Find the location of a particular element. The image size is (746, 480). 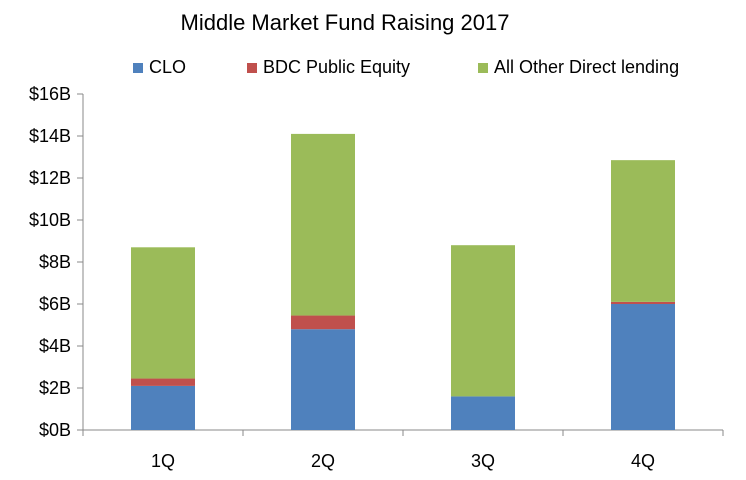

y-tick-label: $8B is located at coordinates (55, 262).